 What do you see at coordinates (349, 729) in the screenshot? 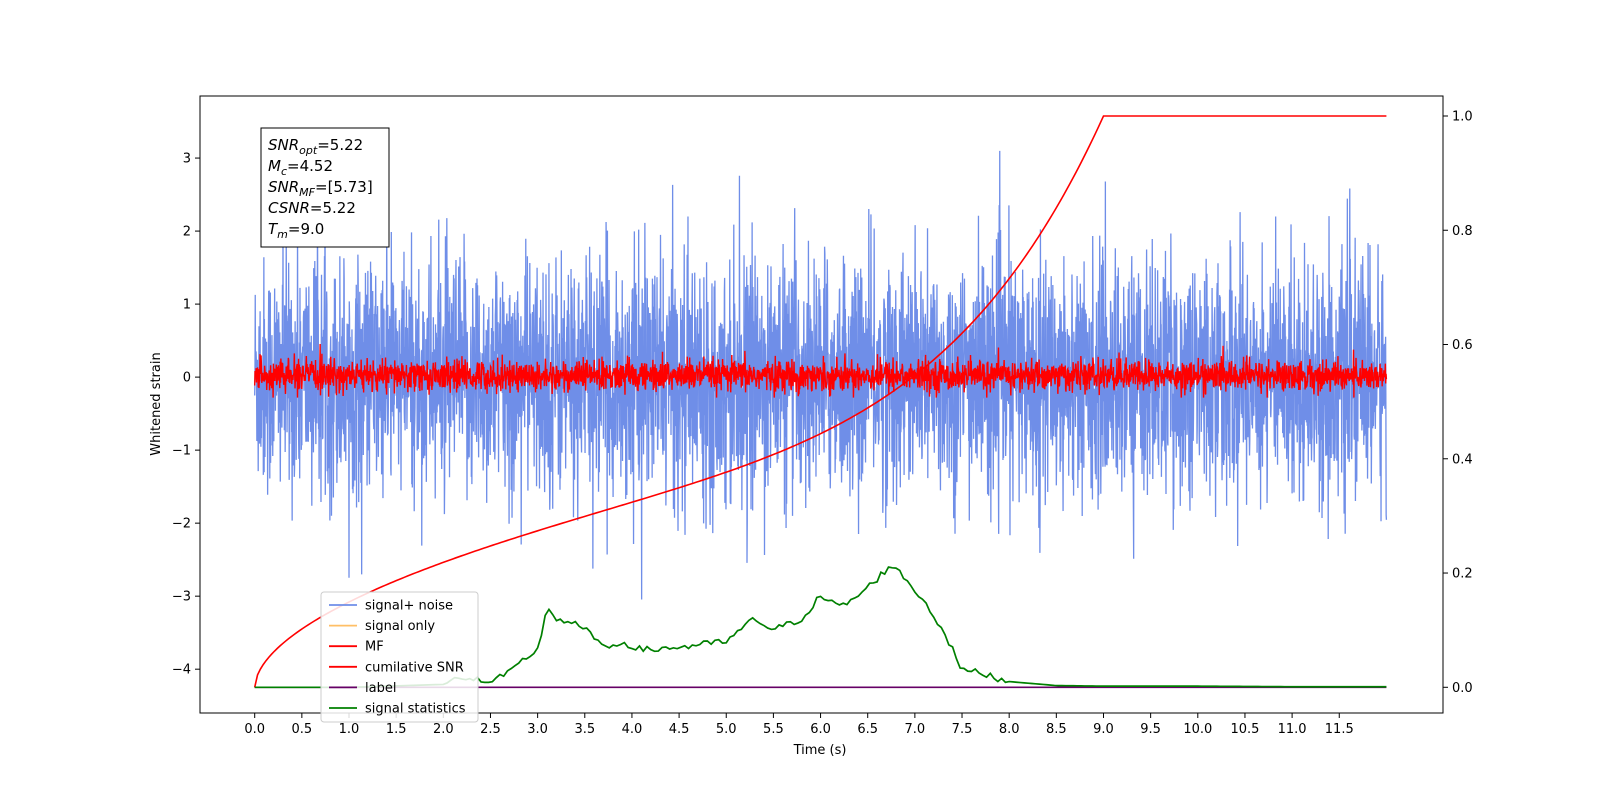
I see `x-tick-label: 1.0` at bounding box center [349, 729].